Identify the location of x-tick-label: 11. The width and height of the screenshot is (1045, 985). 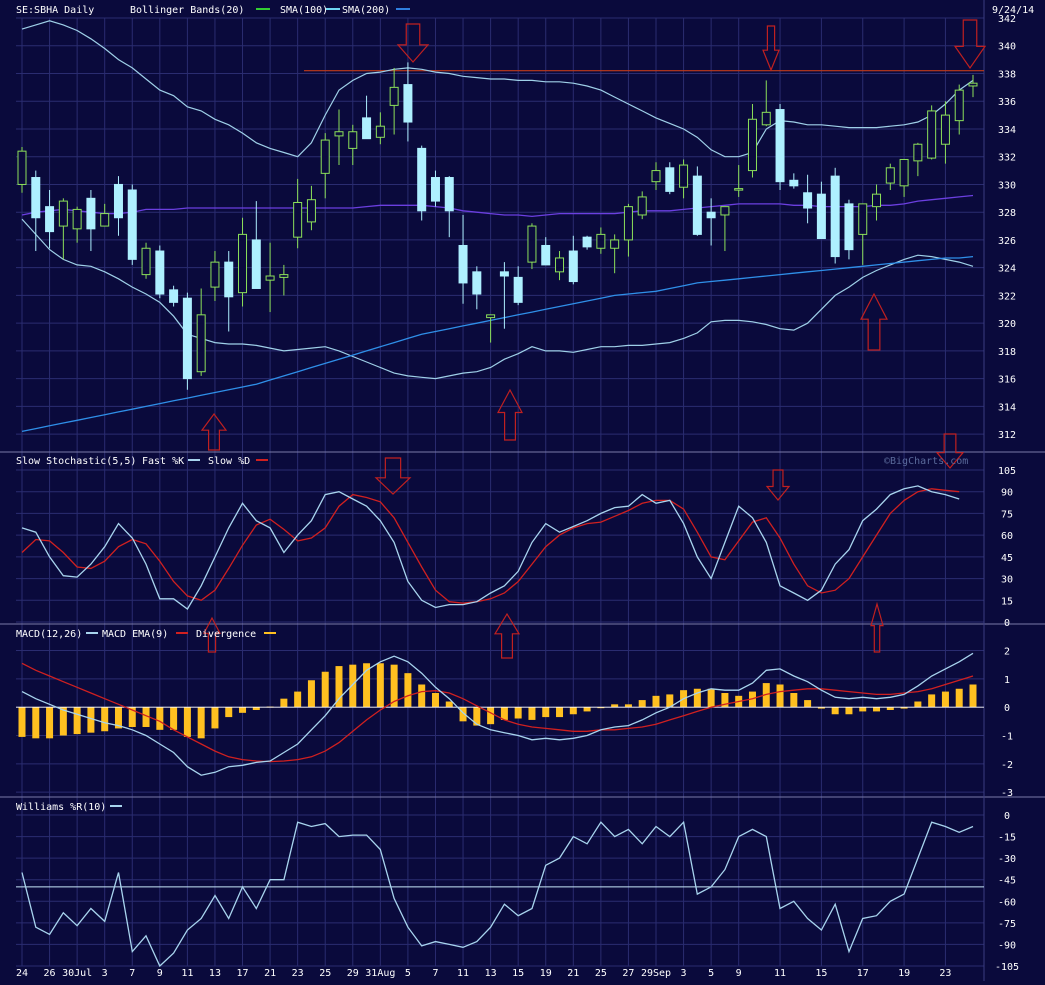
(463, 973).